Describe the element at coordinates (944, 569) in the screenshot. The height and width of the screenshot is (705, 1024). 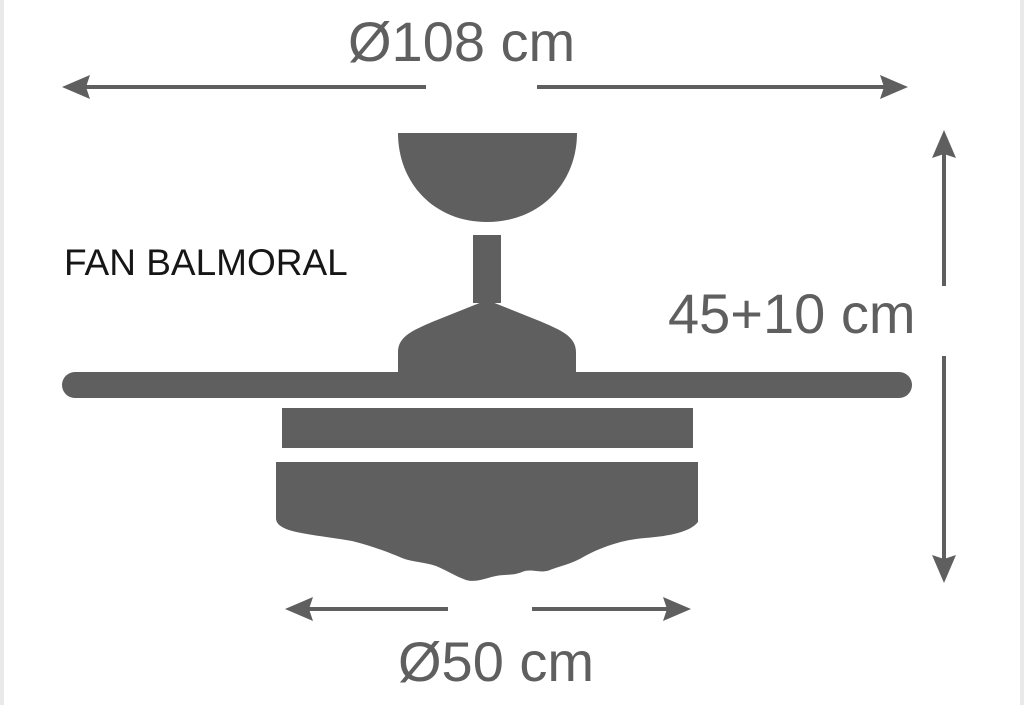
I see `arrow-down-head` at that location.